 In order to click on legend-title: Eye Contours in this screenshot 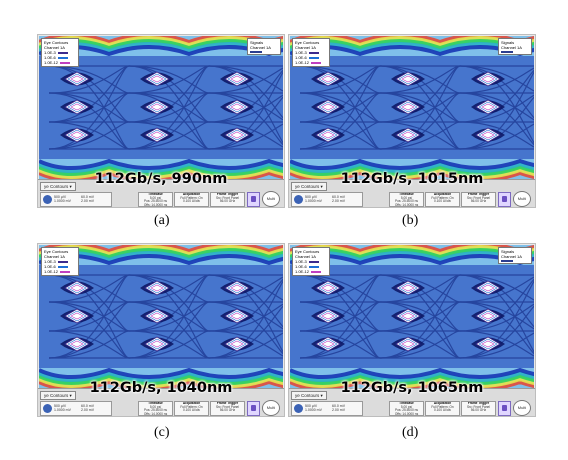, I will do `click(307, 42)`.